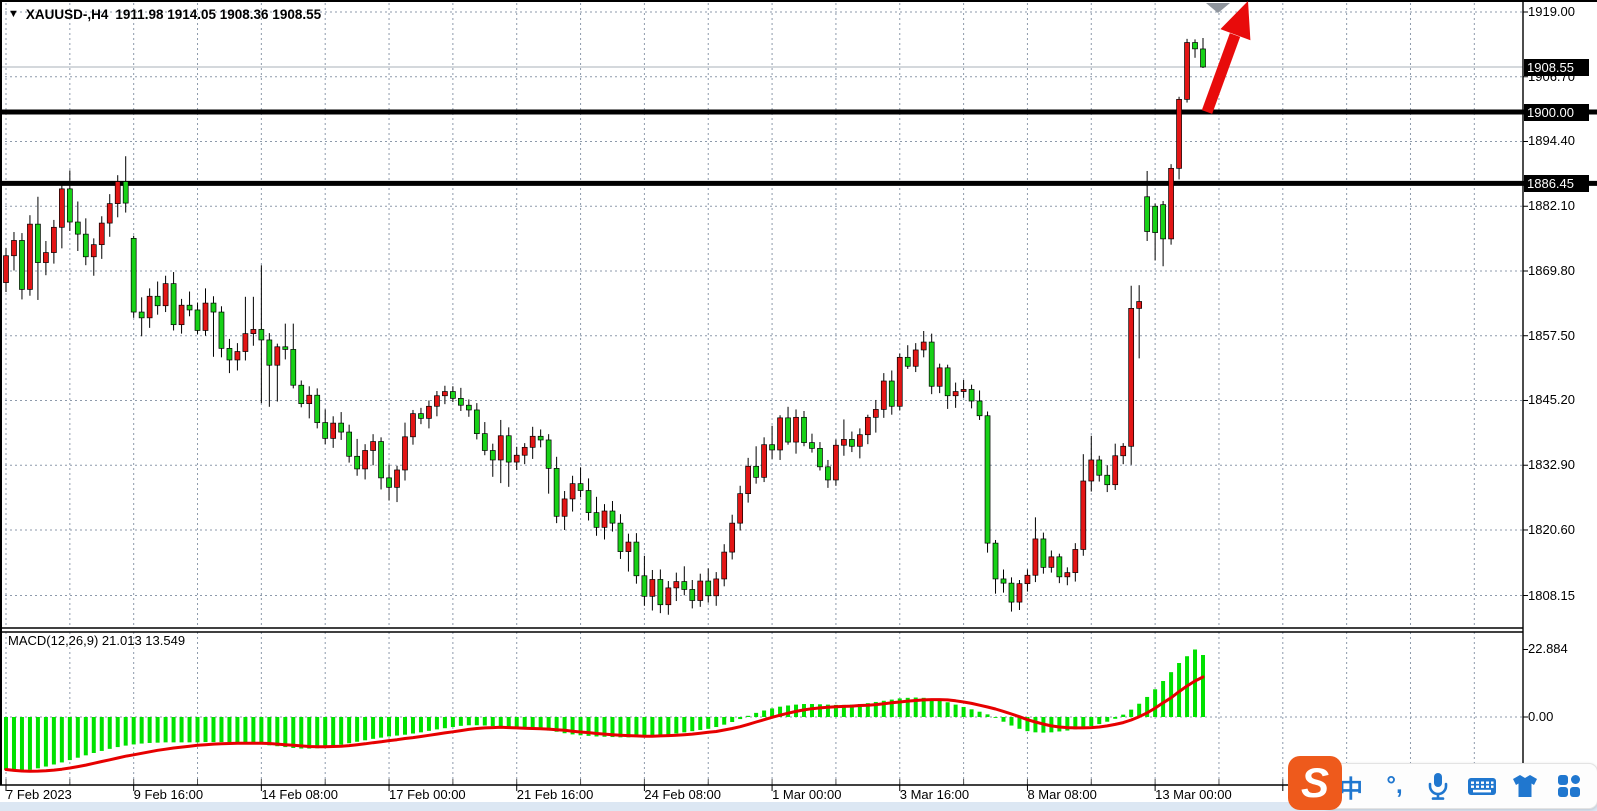 The width and height of the screenshot is (1597, 811). I want to click on price-tick-label: 1857.50, so click(1551, 335).